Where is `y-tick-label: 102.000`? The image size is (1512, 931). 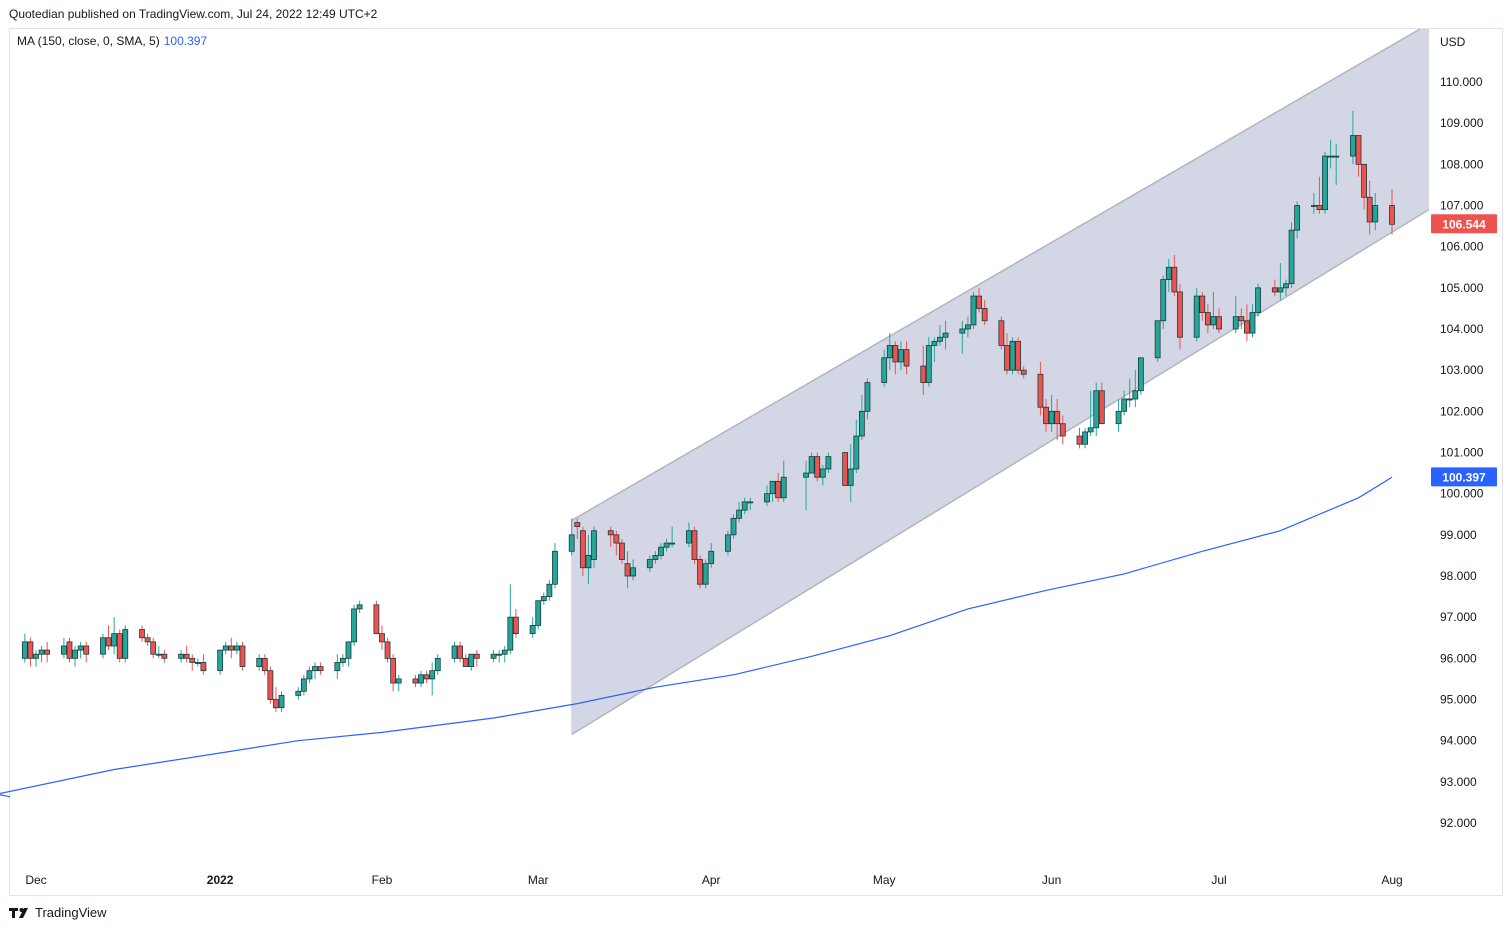 y-tick-label: 102.000 is located at coordinates (1462, 411).